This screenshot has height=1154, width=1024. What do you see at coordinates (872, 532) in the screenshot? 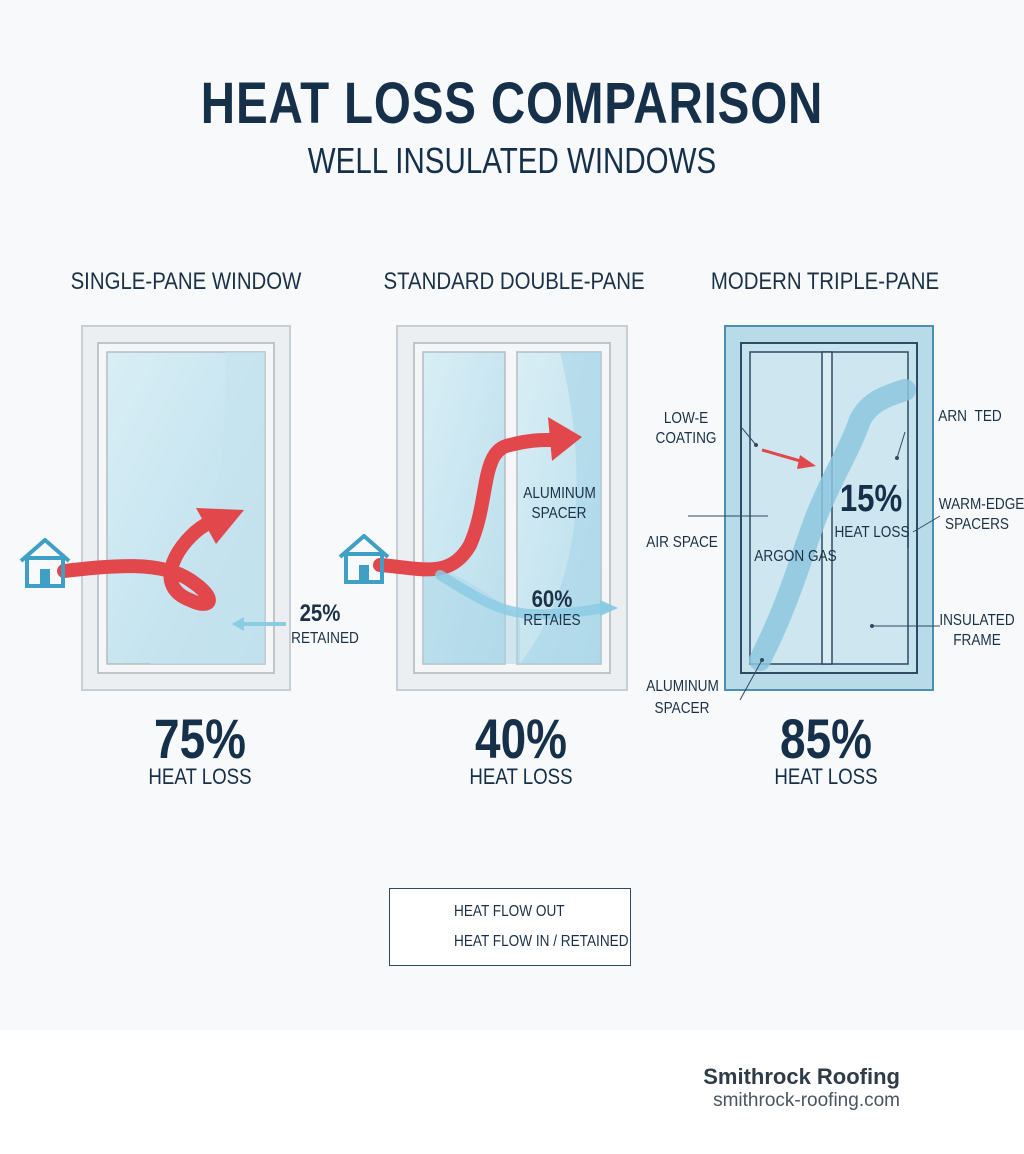
I see `triple-inner-label: HEAT LOSS` at bounding box center [872, 532].